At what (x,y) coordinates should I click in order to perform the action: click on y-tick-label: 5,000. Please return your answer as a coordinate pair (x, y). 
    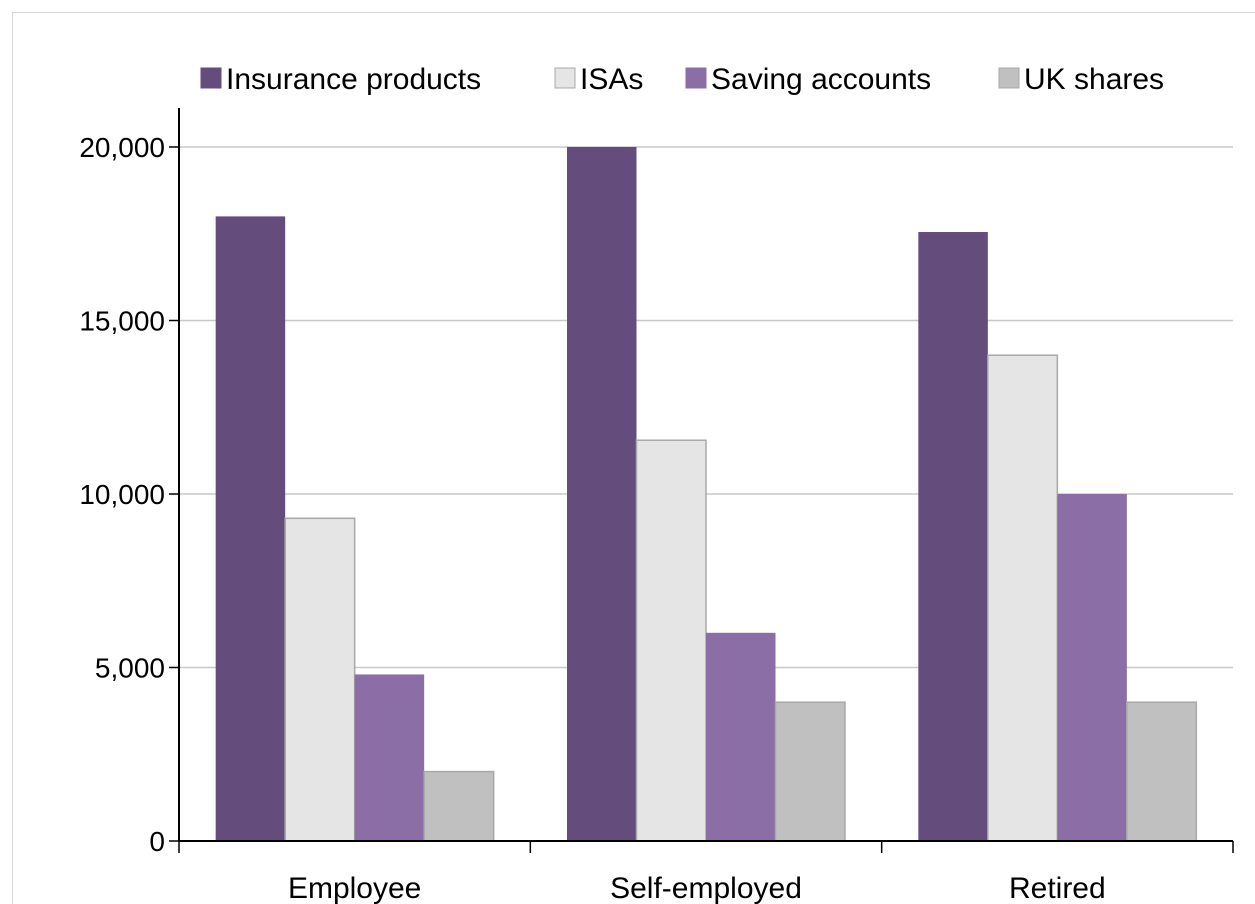
    Looking at the image, I should click on (130, 668).